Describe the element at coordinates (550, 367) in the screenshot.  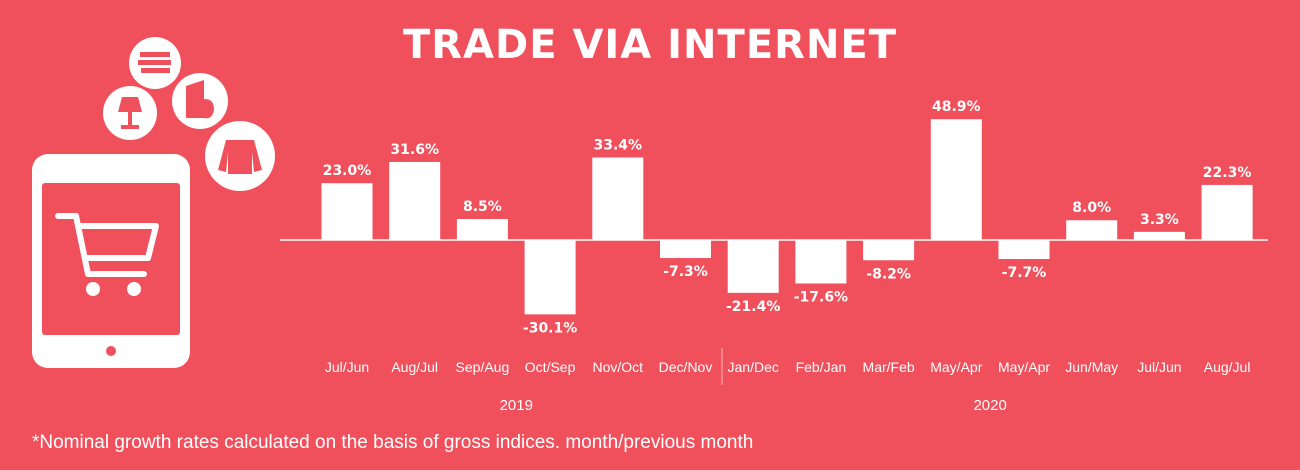
I see `category-label: Oct/Sep` at that location.